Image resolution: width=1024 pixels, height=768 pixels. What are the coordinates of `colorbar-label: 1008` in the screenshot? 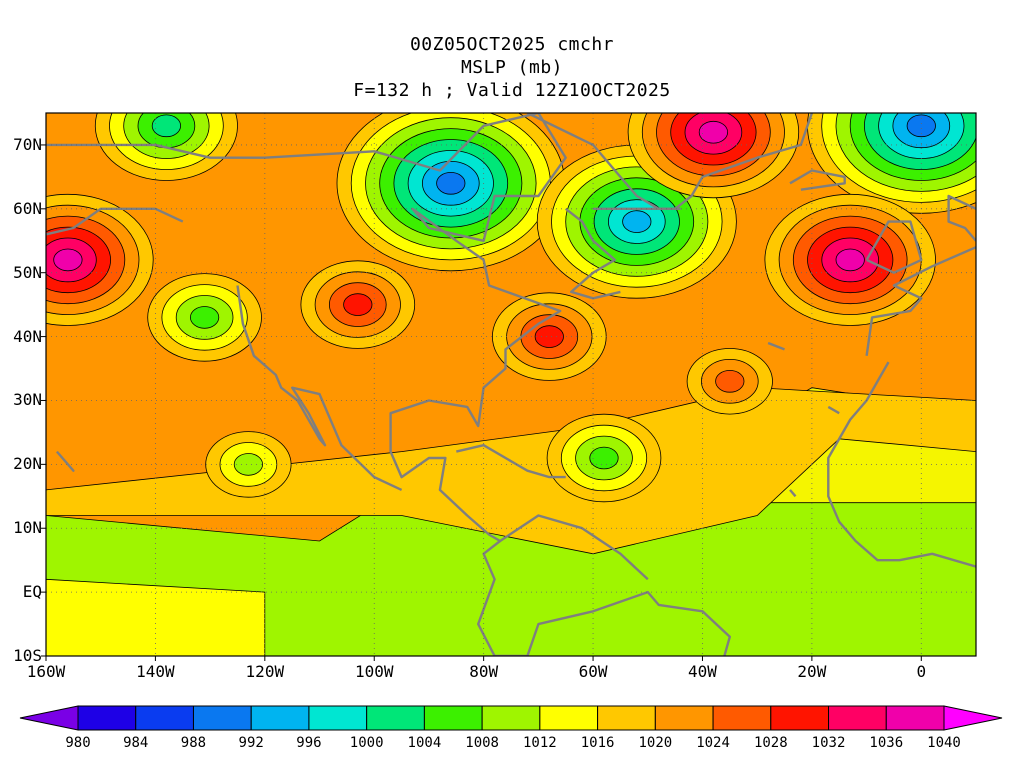 It's located at (482, 743).